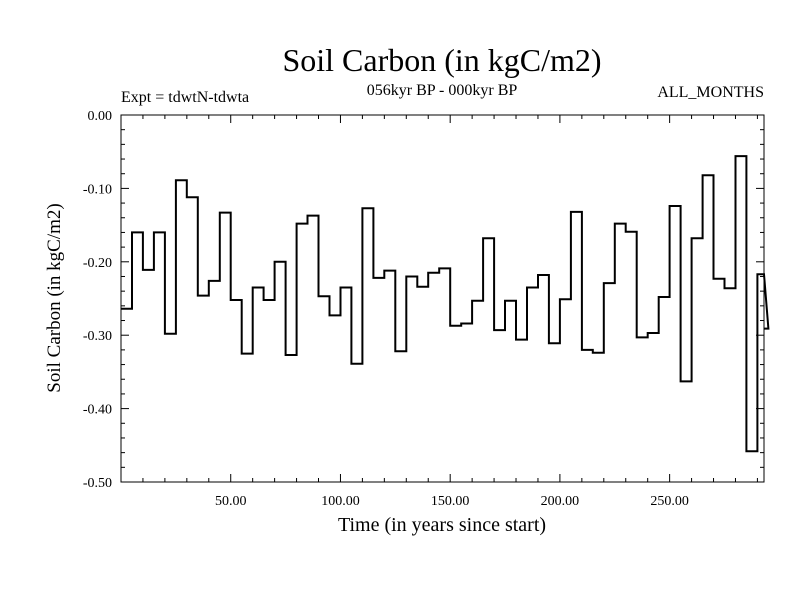  What do you see at coordinates (442, 525) in the screenshot?
I see `x-axis-label: Time (in years since start)` at bounding box center [442, 525].